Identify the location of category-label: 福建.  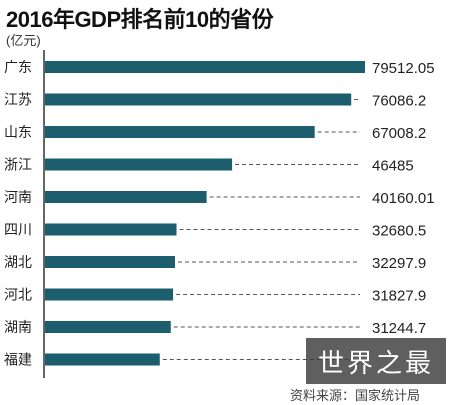
(18, 360).